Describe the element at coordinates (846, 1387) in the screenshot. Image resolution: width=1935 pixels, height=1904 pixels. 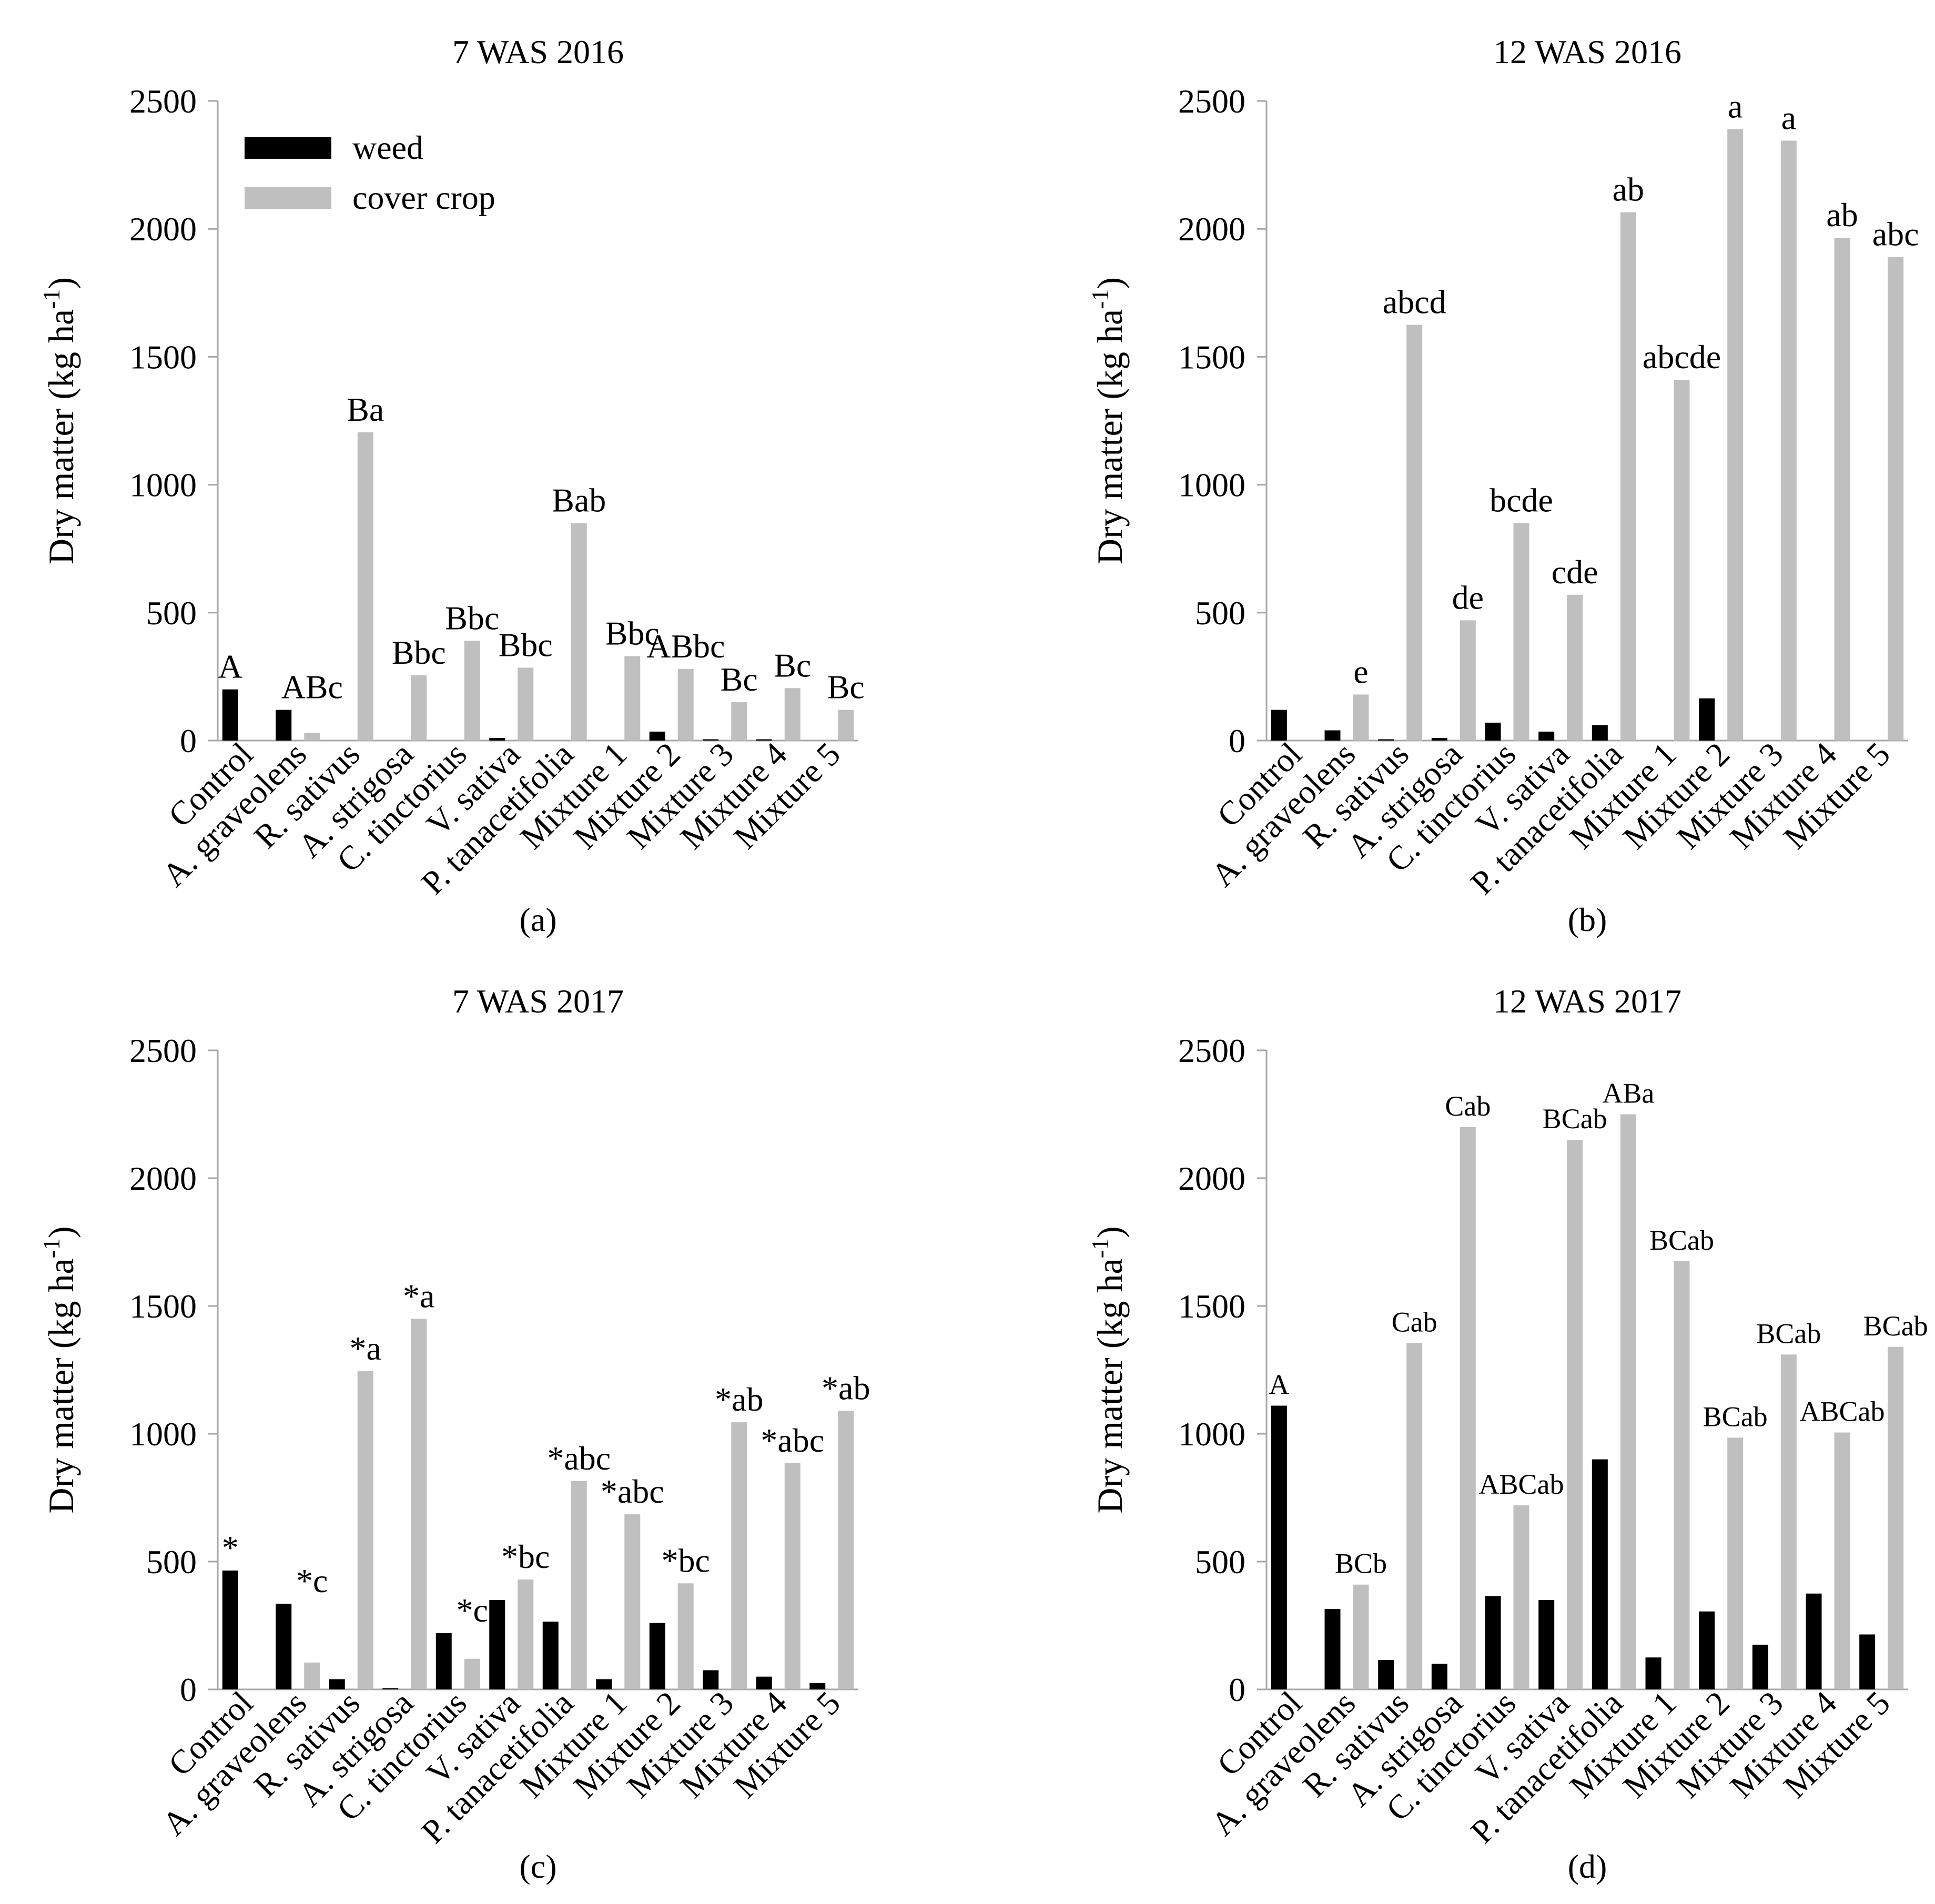
I see `significance-label: *ab` at that location.